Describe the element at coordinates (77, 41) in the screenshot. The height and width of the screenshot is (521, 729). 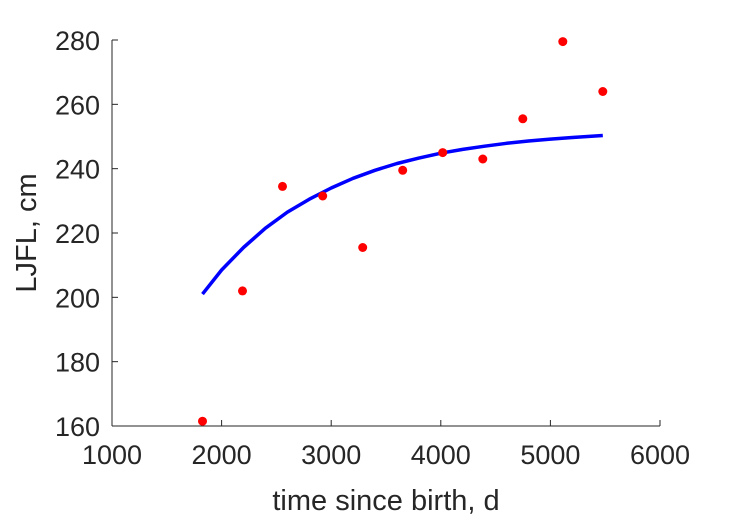
I see `y-tick-label: 280` at that location.